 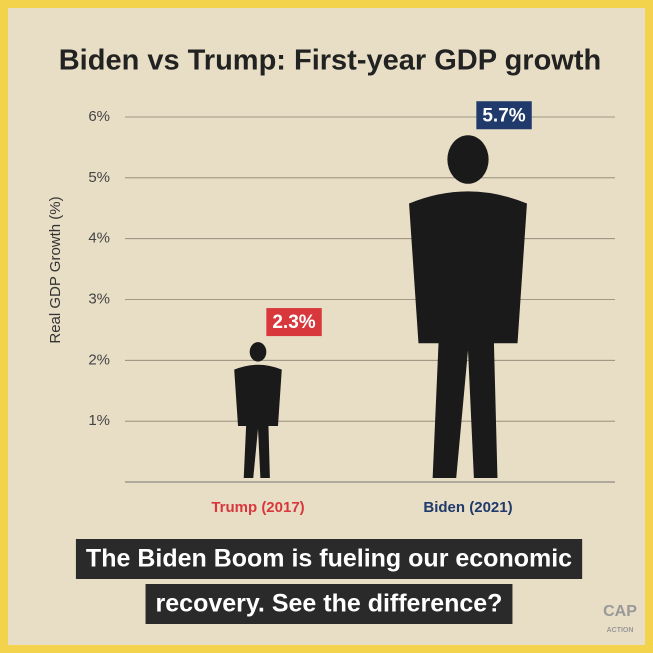 What do you see at coordinates (257, 507) in the screenshot?
I see `x-tick-label: Trump (2017)` at bounding box center [257, 507].